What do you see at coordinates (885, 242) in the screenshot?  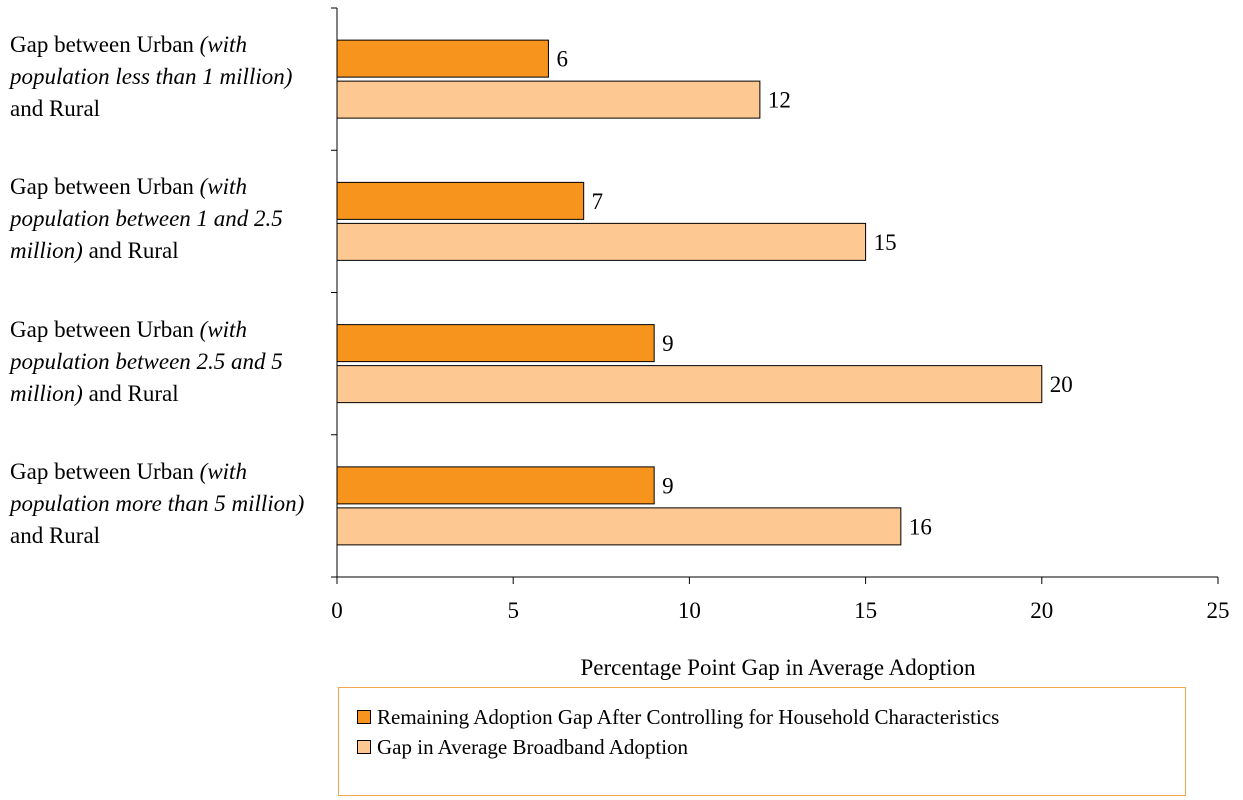 I see `bar-value-label: 15` at bounding box center [885, 242].